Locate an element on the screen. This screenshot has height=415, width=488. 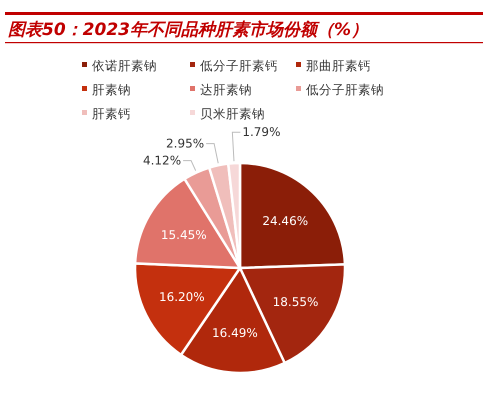
data-label: 15.45% is located at coordinates (183, 235).